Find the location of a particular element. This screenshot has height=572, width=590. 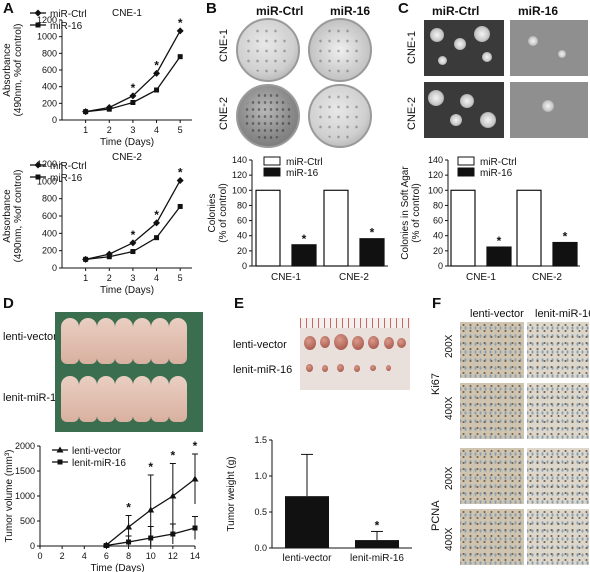

b-row-cne1: CNE-1 is located at coordinates (224, 45).